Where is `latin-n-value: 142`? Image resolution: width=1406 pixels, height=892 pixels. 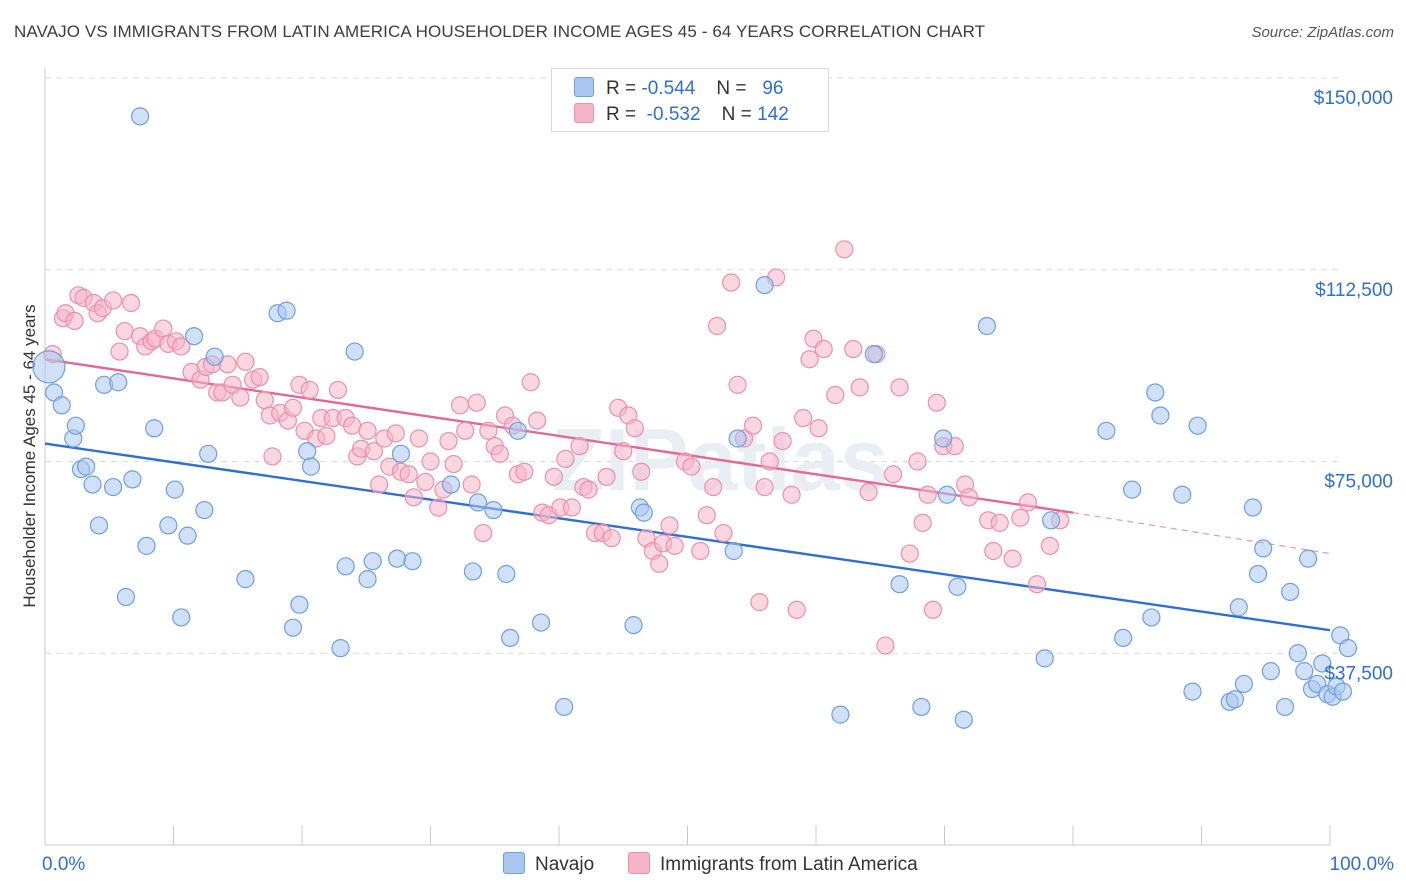 latin-n-value: 142 is located at coordinates (773, 114).